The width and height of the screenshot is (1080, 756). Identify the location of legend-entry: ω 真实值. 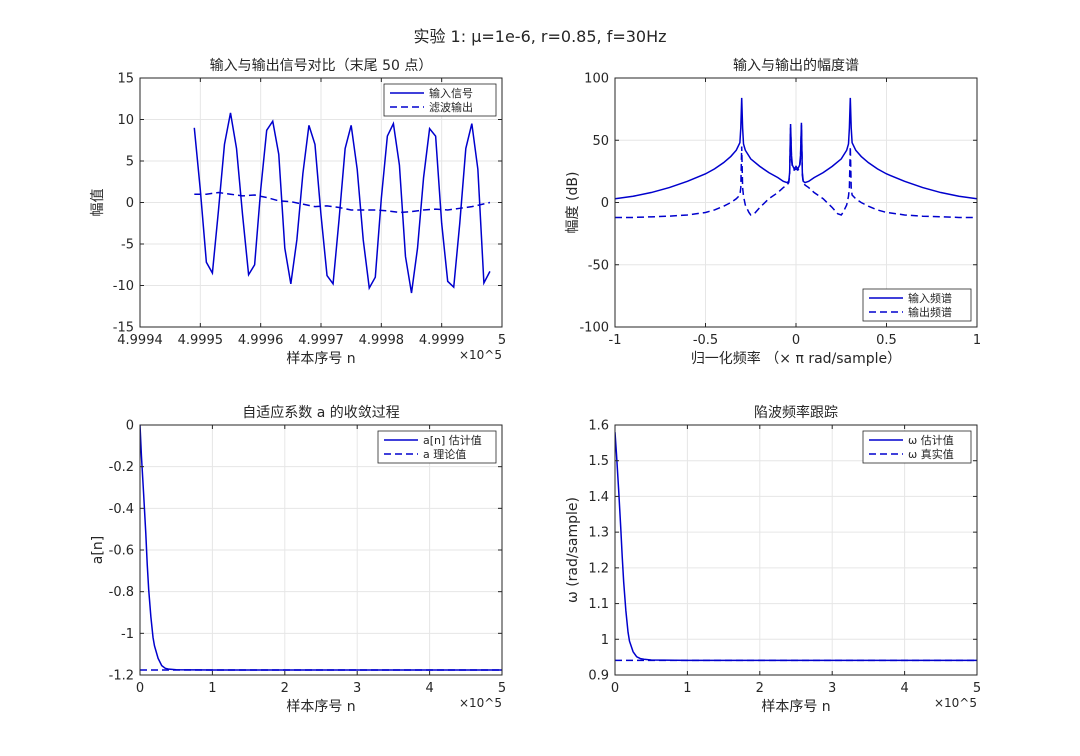
(931, 454).